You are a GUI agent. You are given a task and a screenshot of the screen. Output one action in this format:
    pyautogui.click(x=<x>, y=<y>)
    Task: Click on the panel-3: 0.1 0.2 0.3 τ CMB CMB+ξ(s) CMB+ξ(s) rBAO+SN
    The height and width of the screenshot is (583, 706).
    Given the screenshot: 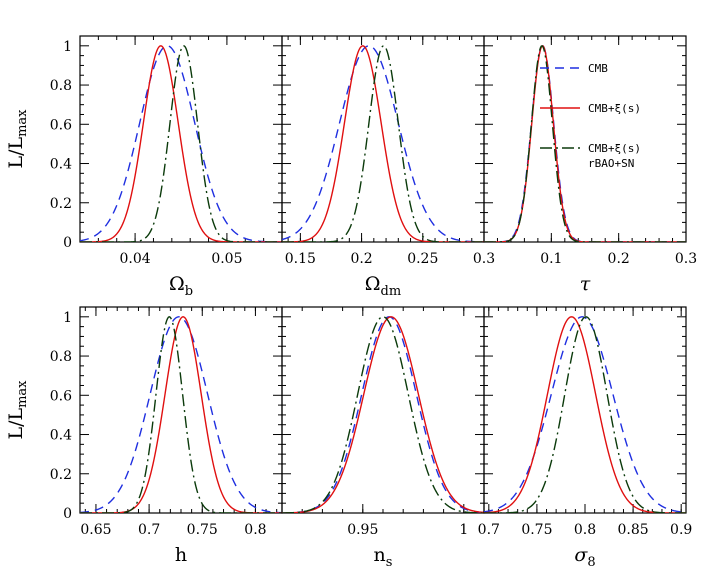 What is the action you would take?
    pyautogui.click(x=590, y=165)
    